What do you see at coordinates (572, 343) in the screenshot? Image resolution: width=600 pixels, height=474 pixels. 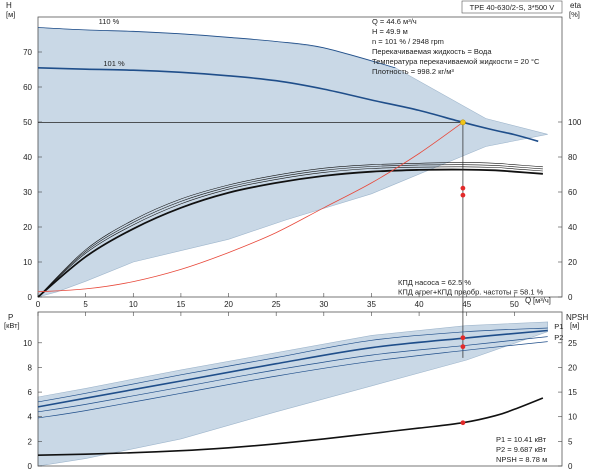 I see `npsh-tick-label: 25` at bounding box center [572, 343].